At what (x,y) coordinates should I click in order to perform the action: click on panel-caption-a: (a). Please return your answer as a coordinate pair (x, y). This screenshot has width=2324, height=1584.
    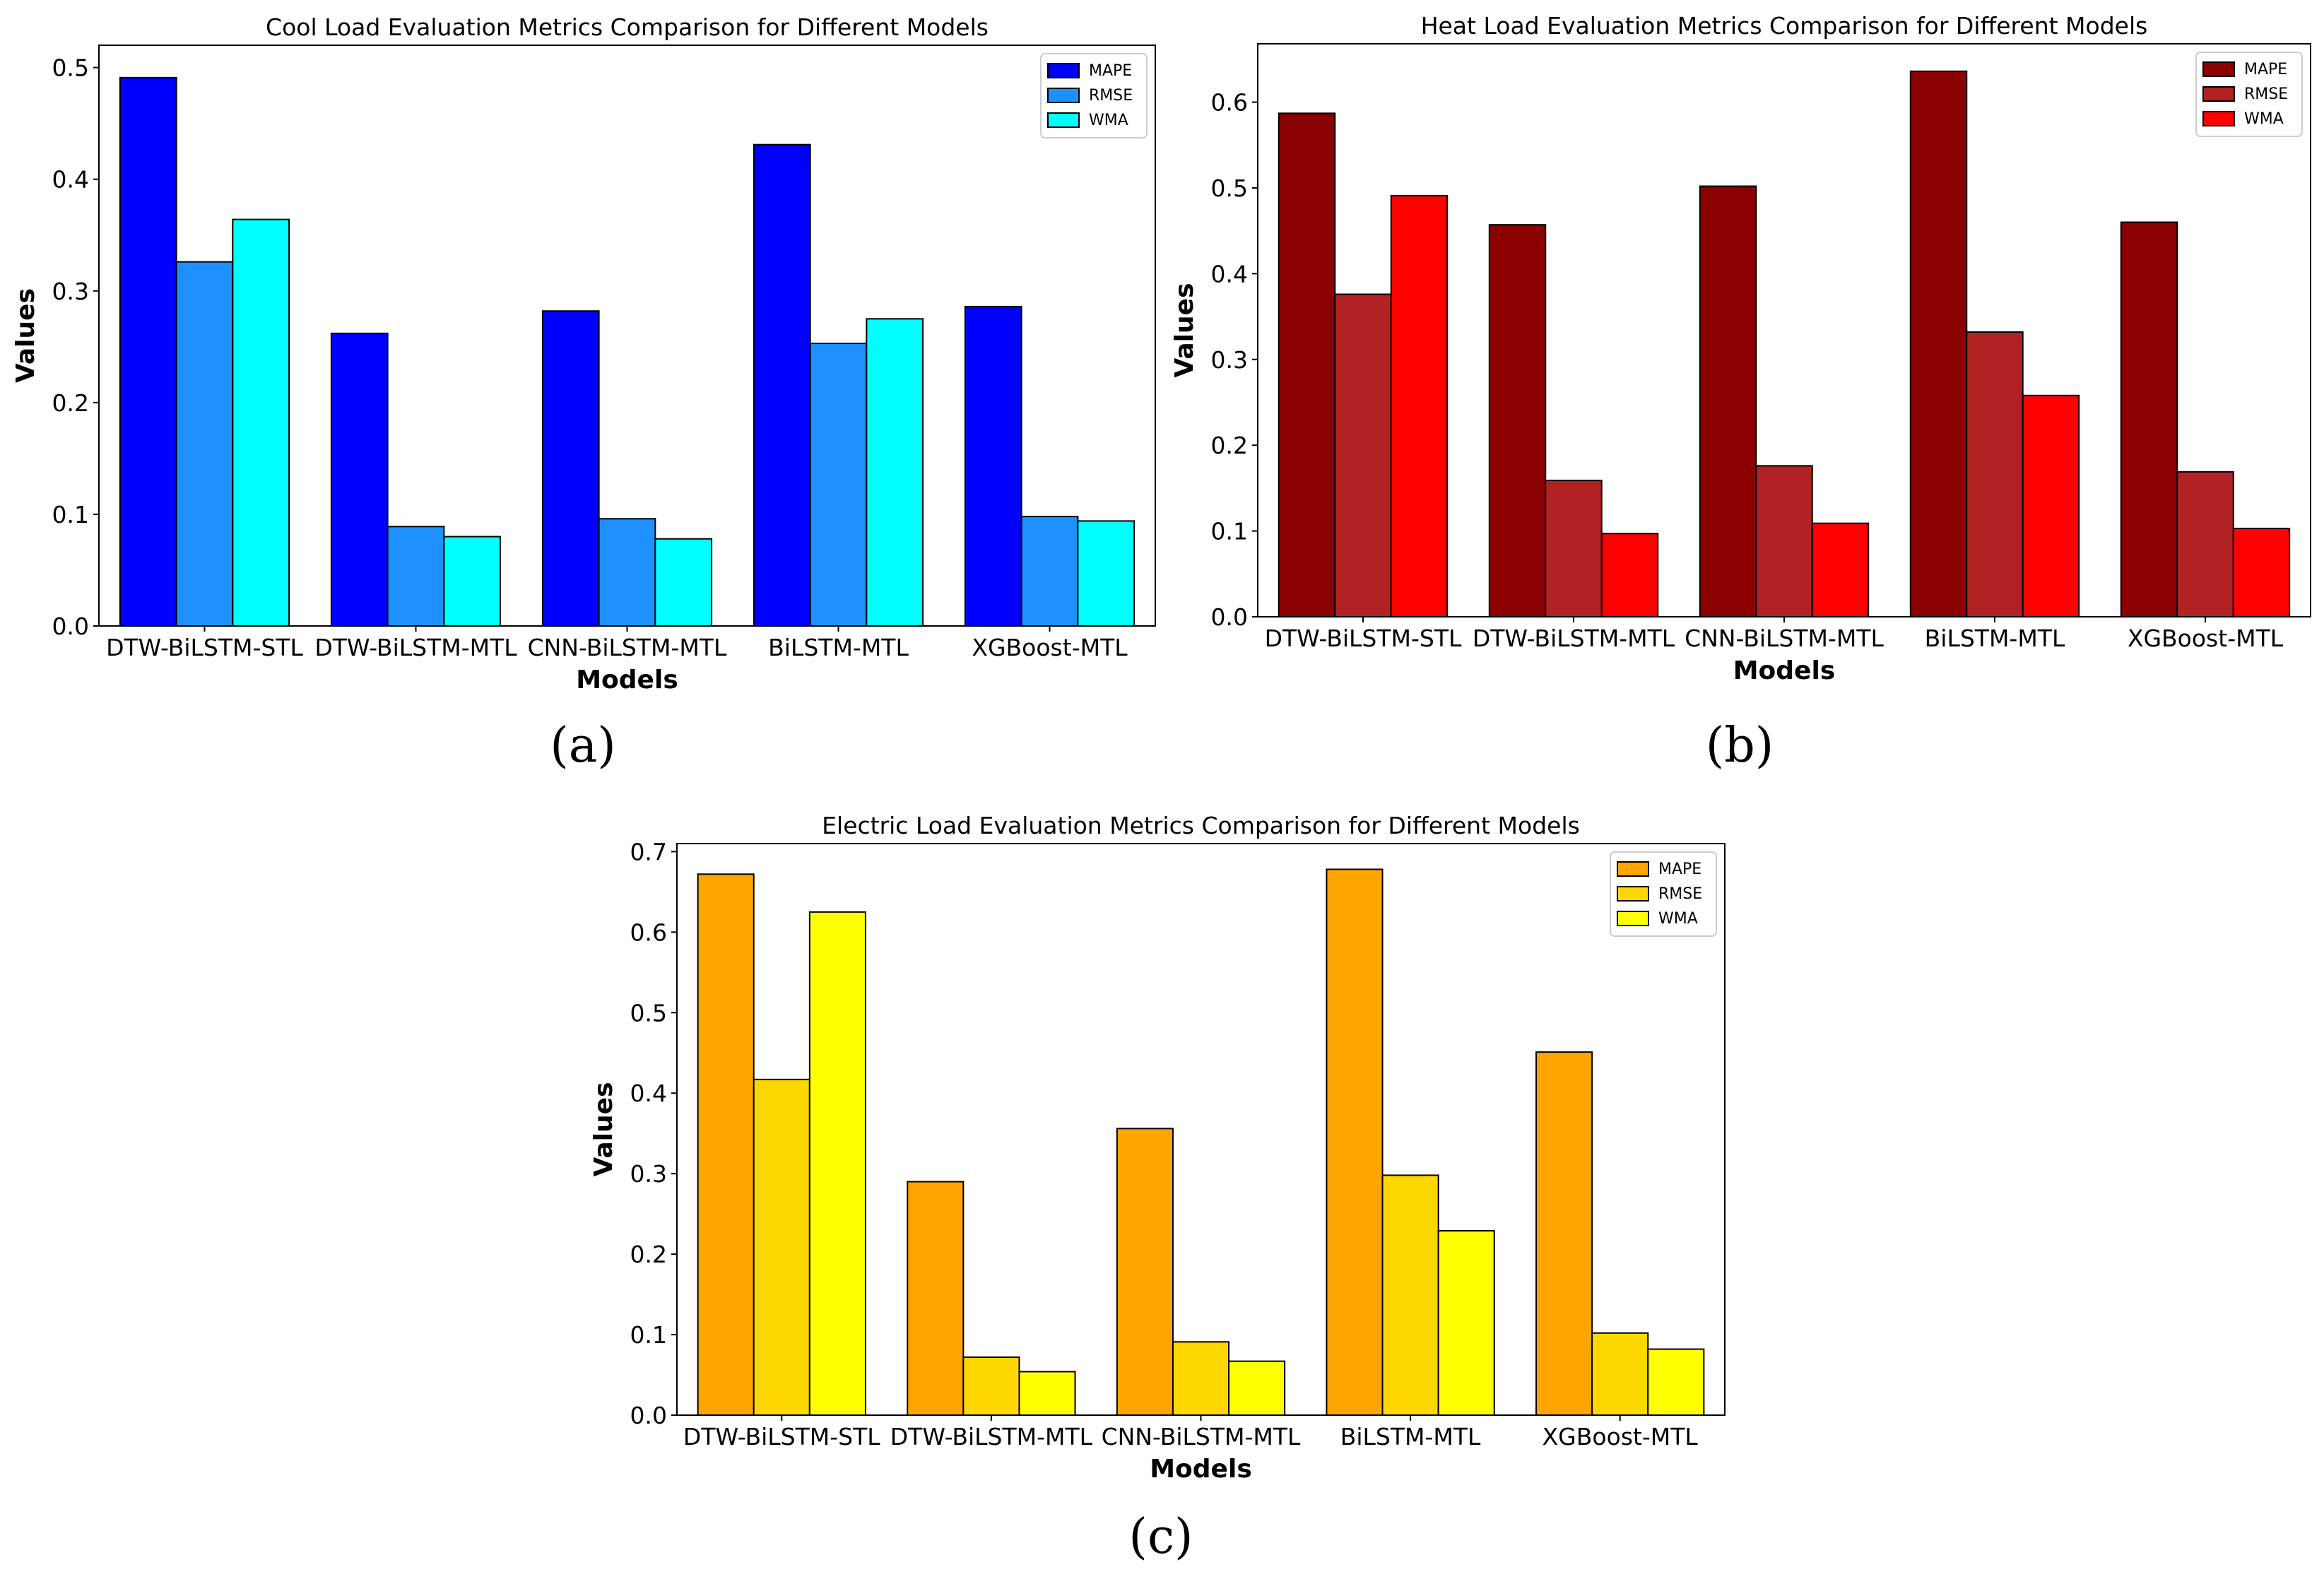
    Looking at the image, I should click on (583, 746).